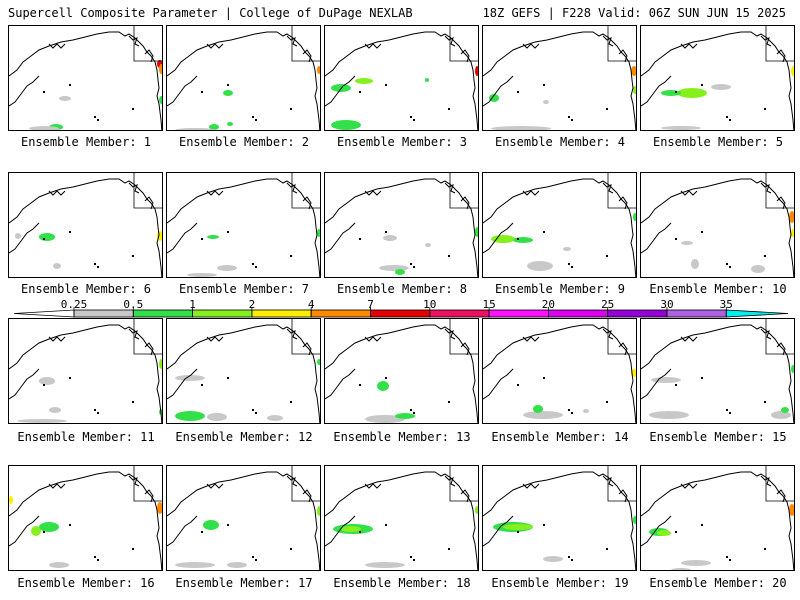 The width and height of the screenshot is (800, 600). Describe the element at coordinates (370, 304) in the screenshot. I see `colorbar-tick-label: 7` at that location.